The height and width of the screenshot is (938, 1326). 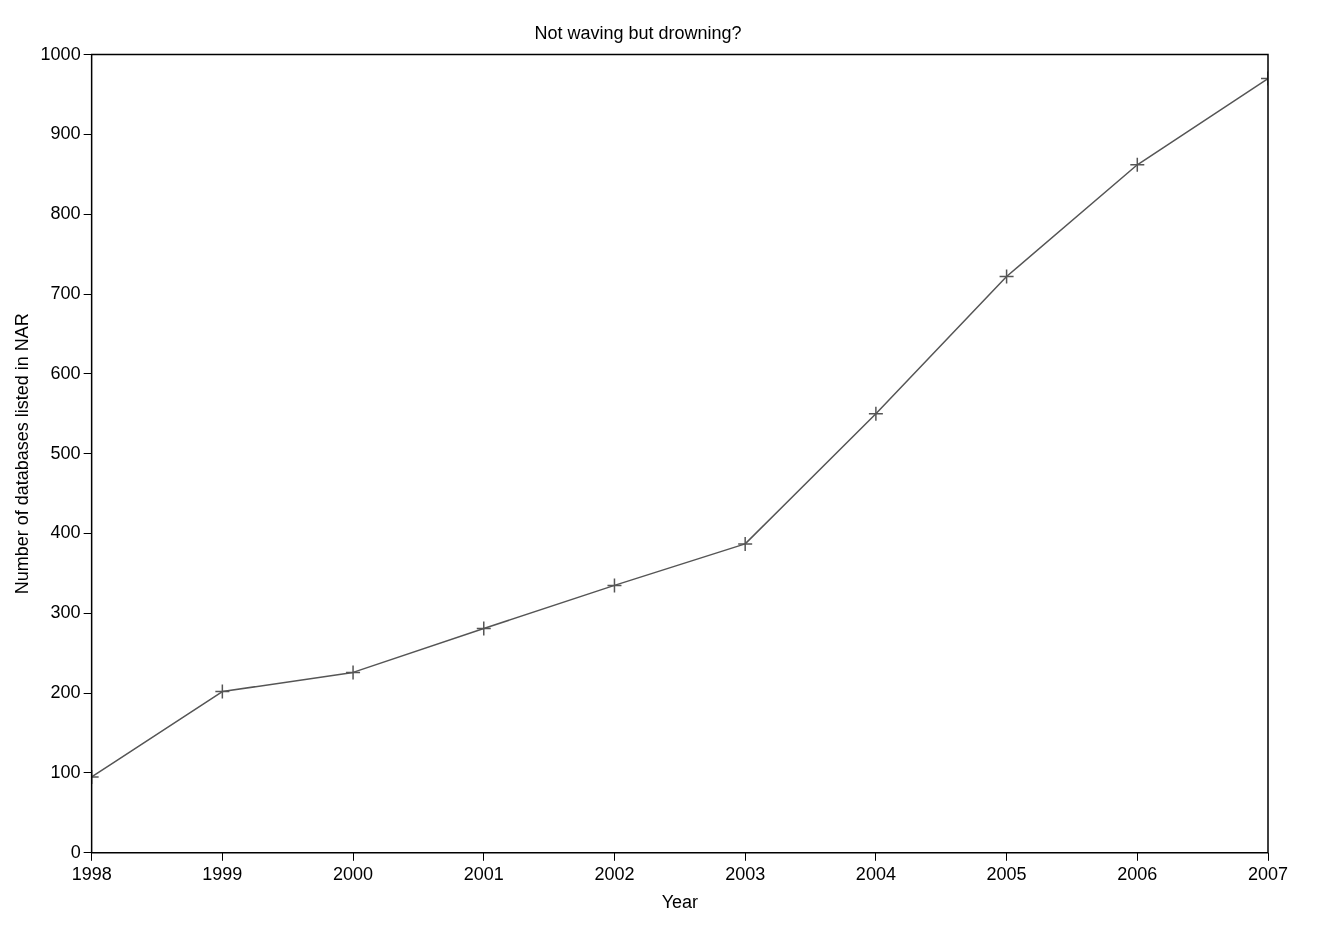 I want to click on y-tick-label: 800, so click(x=65, y=213).